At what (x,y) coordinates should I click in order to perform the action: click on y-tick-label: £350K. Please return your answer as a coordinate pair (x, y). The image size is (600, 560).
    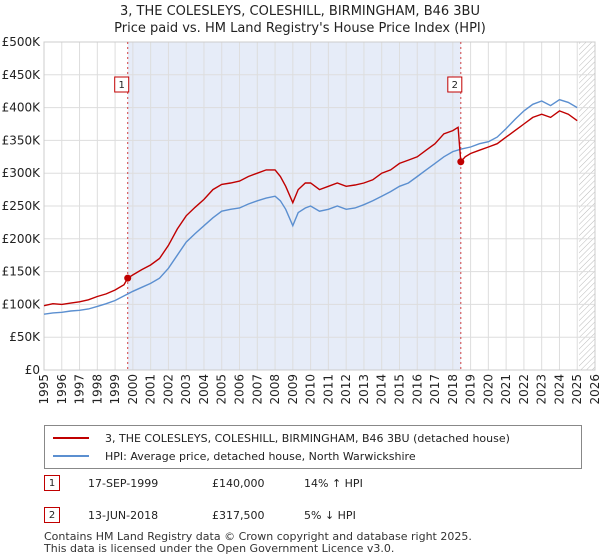
    Looking at the image, I should click on (22, 140).